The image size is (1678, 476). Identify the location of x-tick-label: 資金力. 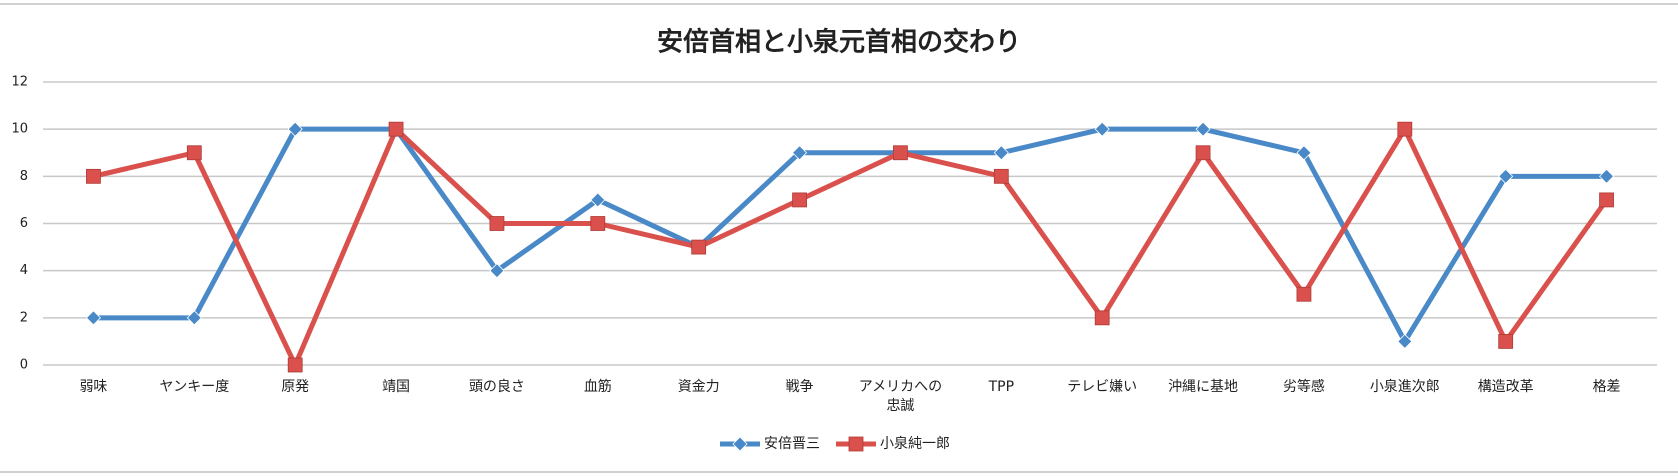
(699, 387).